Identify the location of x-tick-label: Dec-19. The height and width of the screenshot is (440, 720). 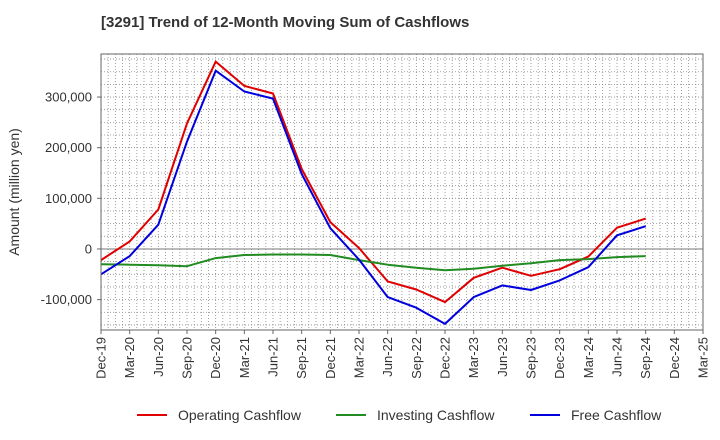
(101, 358).